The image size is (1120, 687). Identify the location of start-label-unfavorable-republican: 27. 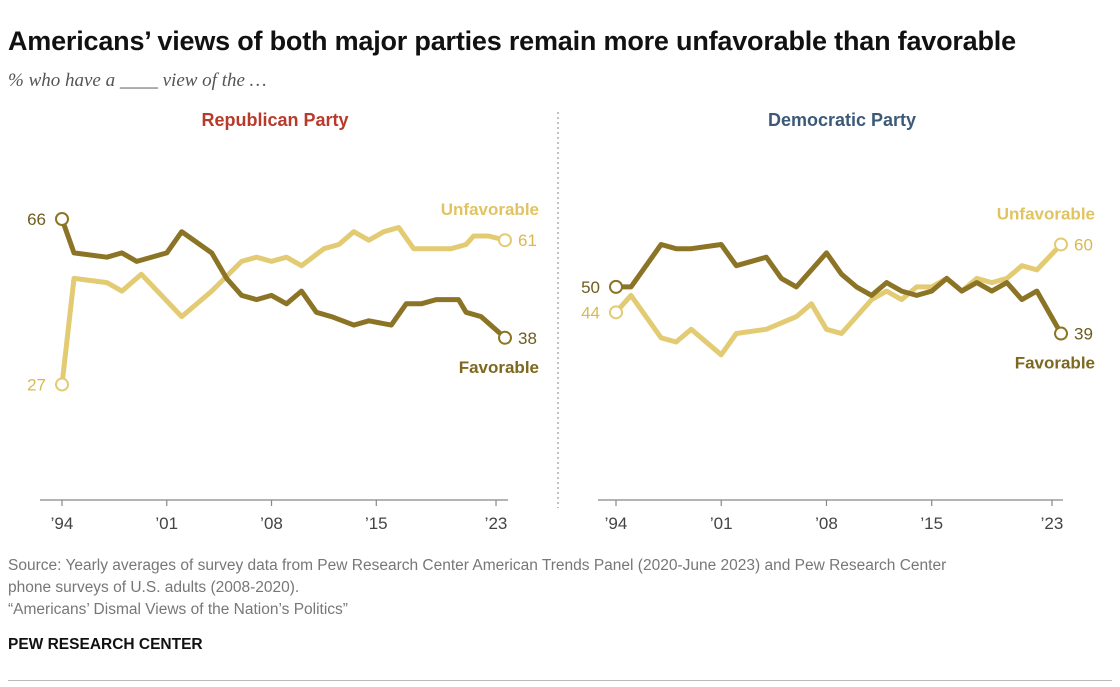
(36, 384).